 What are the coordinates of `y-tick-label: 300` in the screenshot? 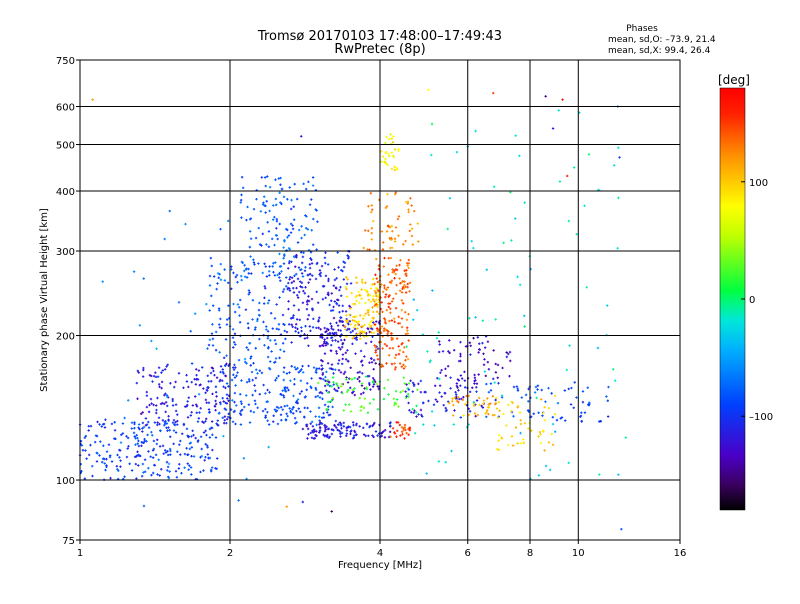 It's located at (65, 252).